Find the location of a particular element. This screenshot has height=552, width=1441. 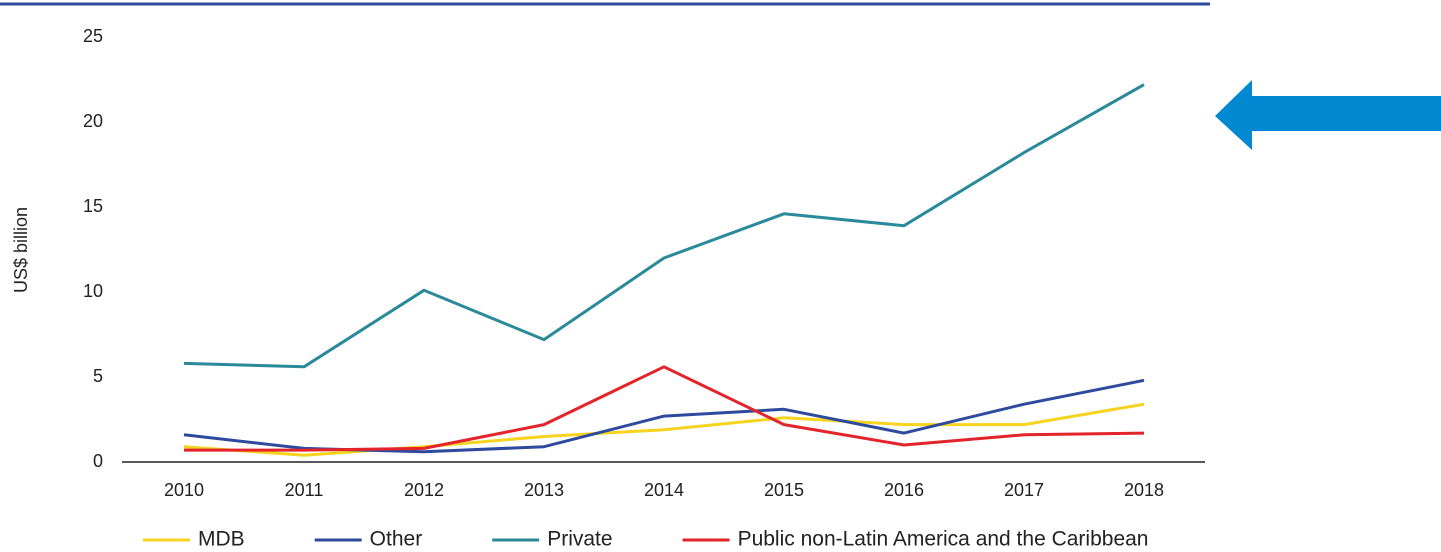

x-tick-label: 2011 is located at coordinates (304, 490).